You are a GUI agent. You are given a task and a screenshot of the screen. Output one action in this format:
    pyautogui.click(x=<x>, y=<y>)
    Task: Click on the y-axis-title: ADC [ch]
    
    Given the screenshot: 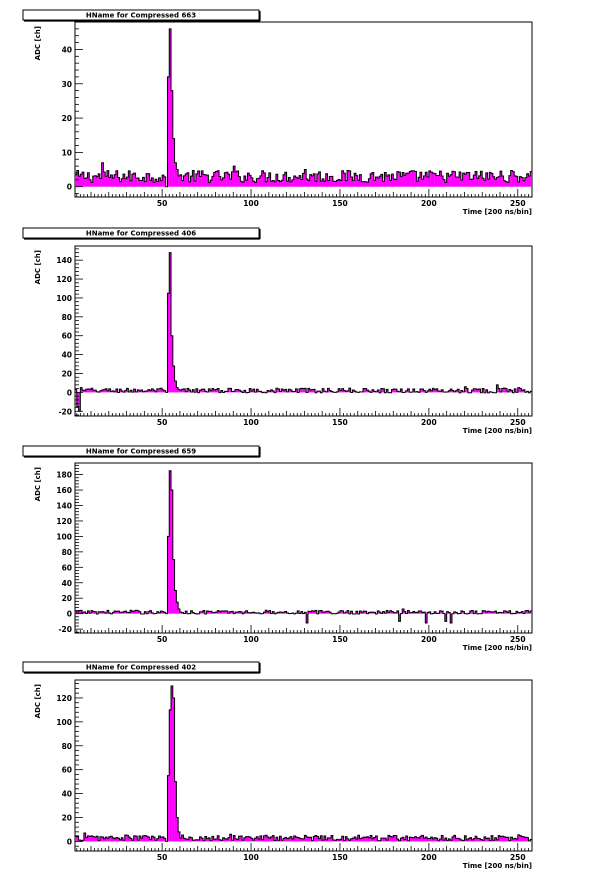 What is the action you would take?
    pyautogui.click(x=38, y=267)
    